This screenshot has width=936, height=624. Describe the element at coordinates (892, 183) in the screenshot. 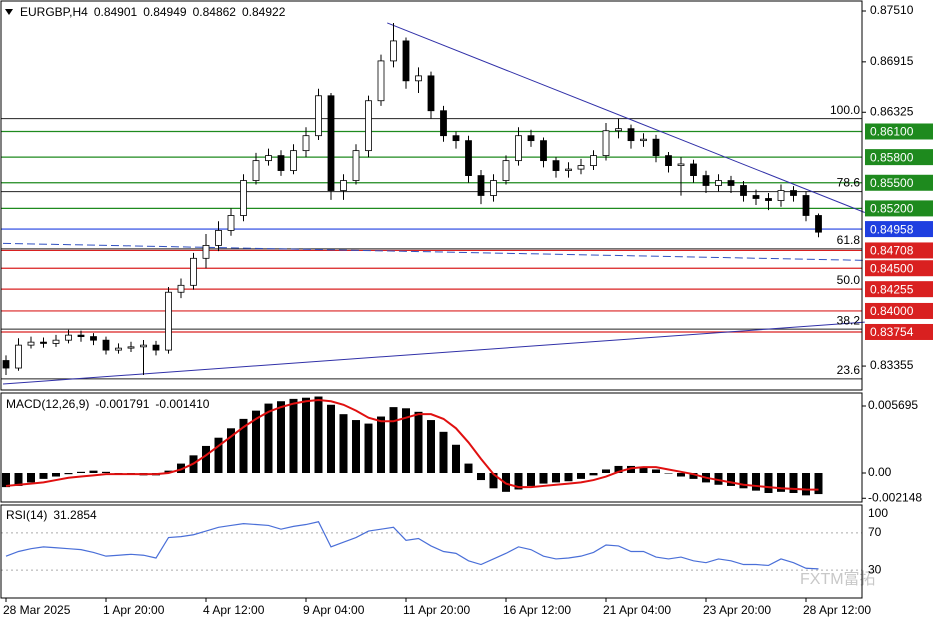

I see `level-label: 0.85500` at that location.